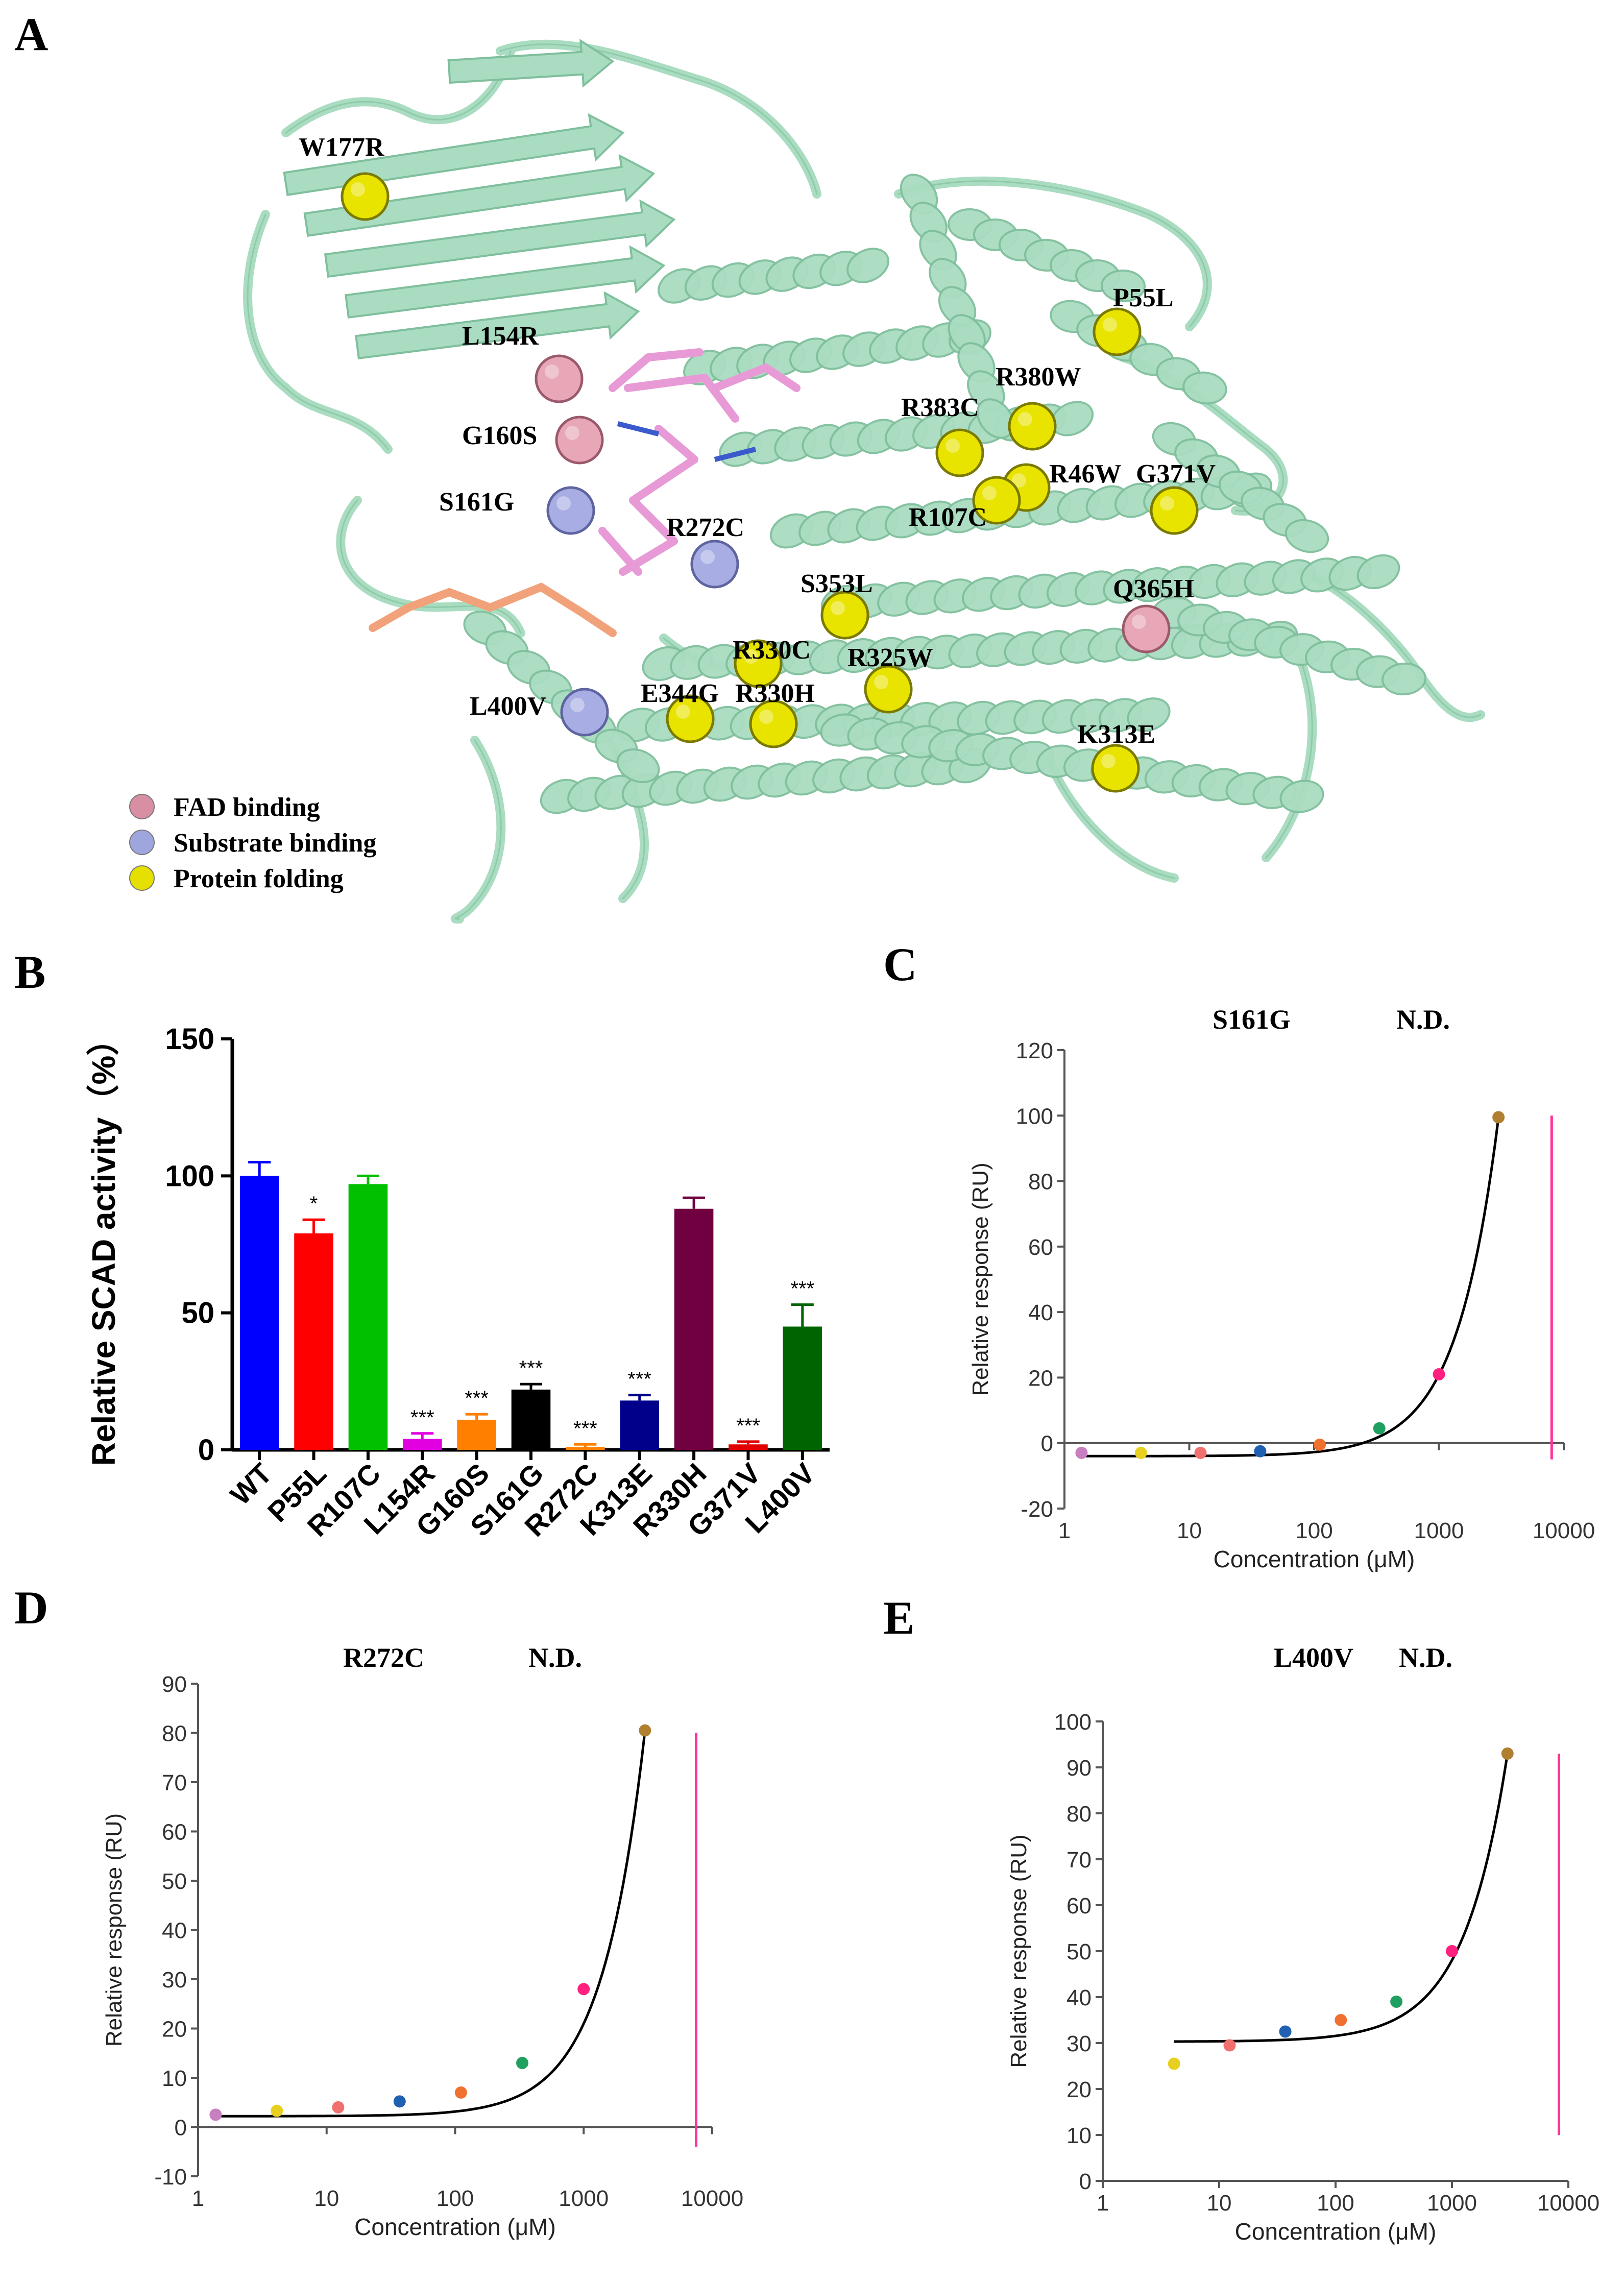 The image size is (1624, 2283). I want to click on bar-group-l400v: ***L400V, so click(780, 1408).